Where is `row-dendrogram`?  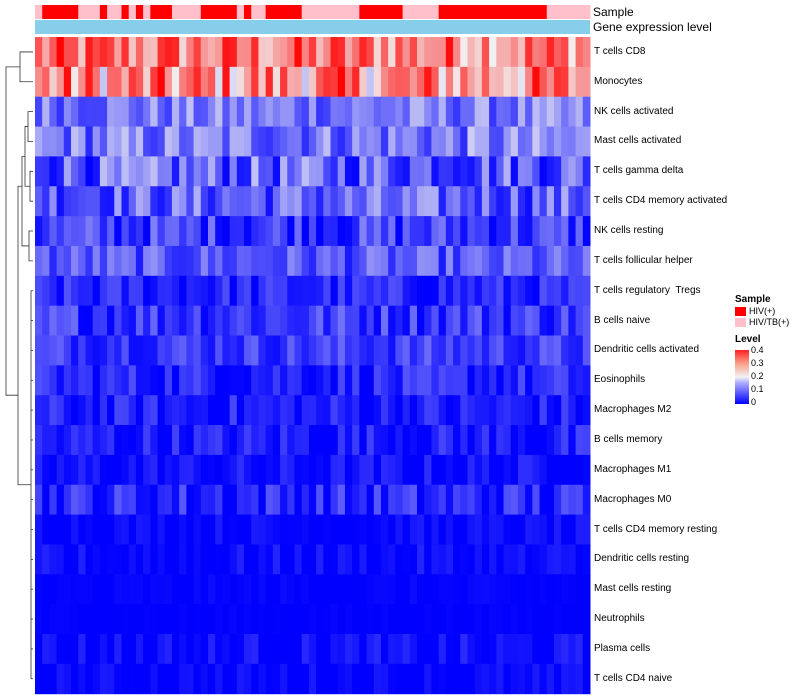 row-dendrogram is located at coordinates (19, 365).